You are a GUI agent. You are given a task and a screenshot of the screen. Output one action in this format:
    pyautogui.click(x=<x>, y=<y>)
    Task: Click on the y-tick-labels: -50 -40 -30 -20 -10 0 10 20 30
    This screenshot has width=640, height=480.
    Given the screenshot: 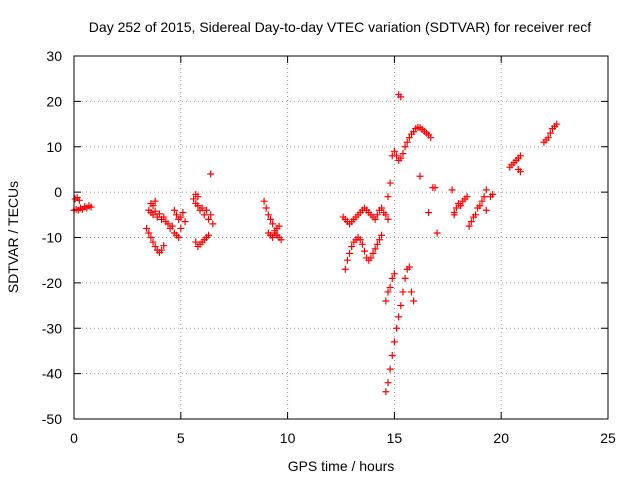 What is the action you would take?
    pyautogui.click(x=52, y=237)
    